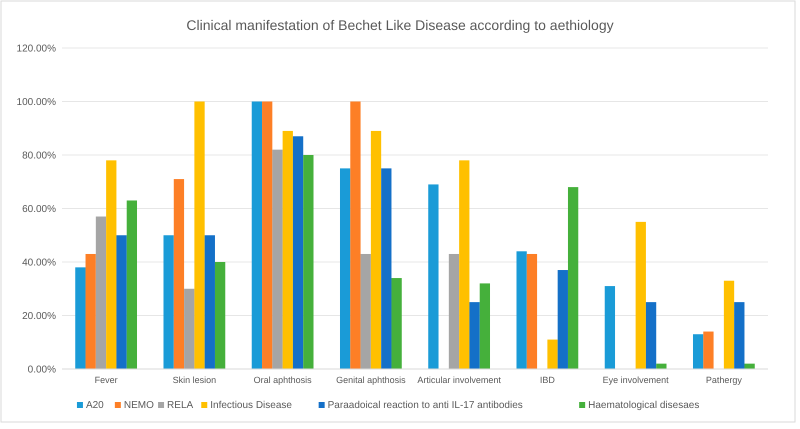 This screenshot has height=429, width=800. Describe the element at coordinates (39, 263) in the screenshot. I see `y-tick-label: 40.00%` at that location.